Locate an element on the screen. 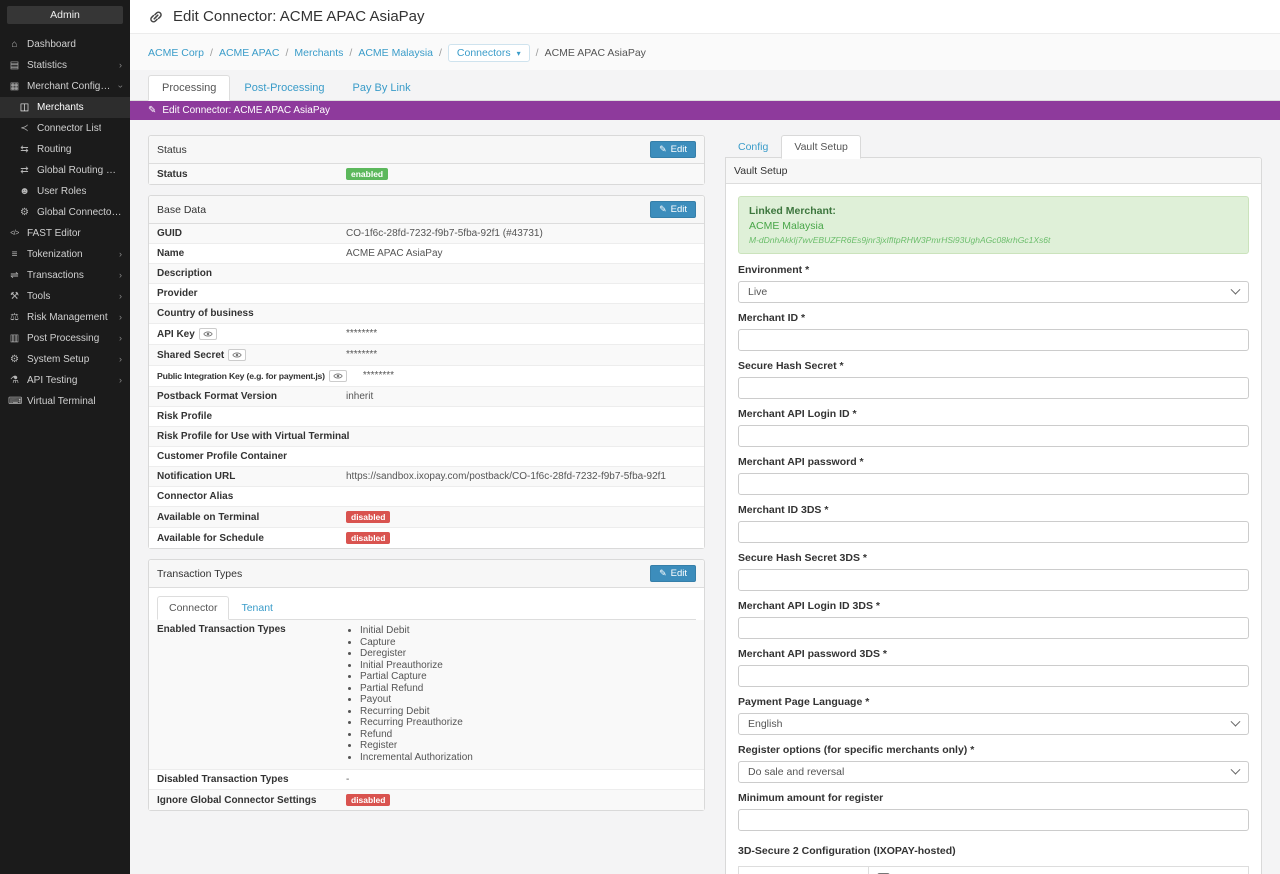  field-label-text: Postback Format Version is located at coordinates (217, 396).